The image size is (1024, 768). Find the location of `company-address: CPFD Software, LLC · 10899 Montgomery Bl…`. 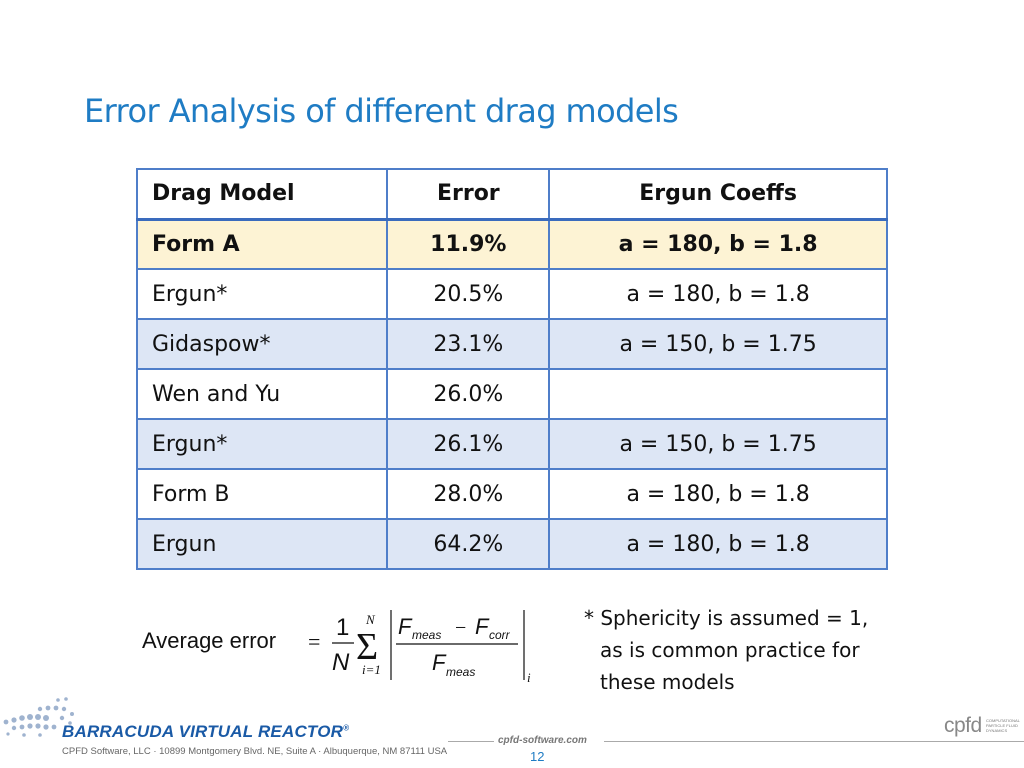

company-address: CPFD Software, LLC · 10899 Montgomery Bl… is located at coordinates (255, 751).